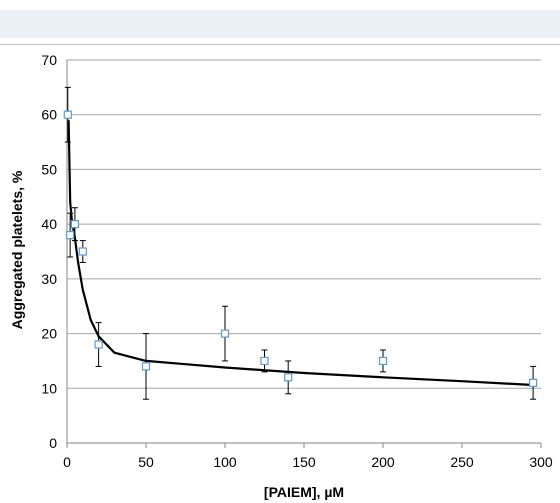  I want to click on x-tick-label: 0, so click(67, 462).